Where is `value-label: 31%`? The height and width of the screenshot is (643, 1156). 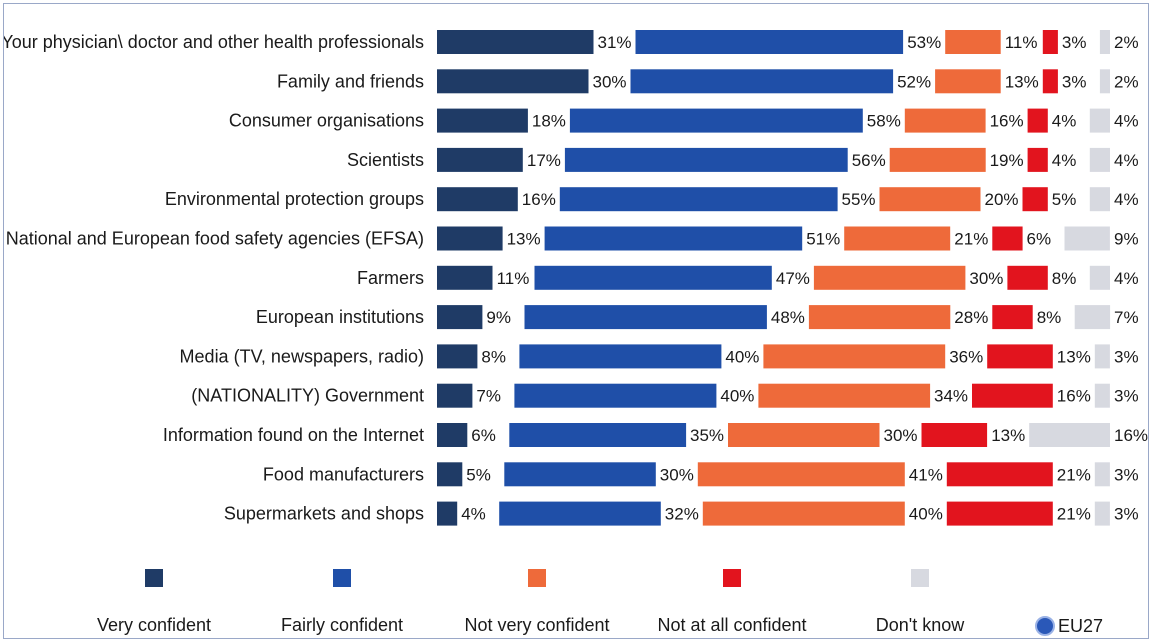 value-label: 31% is located at coordinates (615, 42).